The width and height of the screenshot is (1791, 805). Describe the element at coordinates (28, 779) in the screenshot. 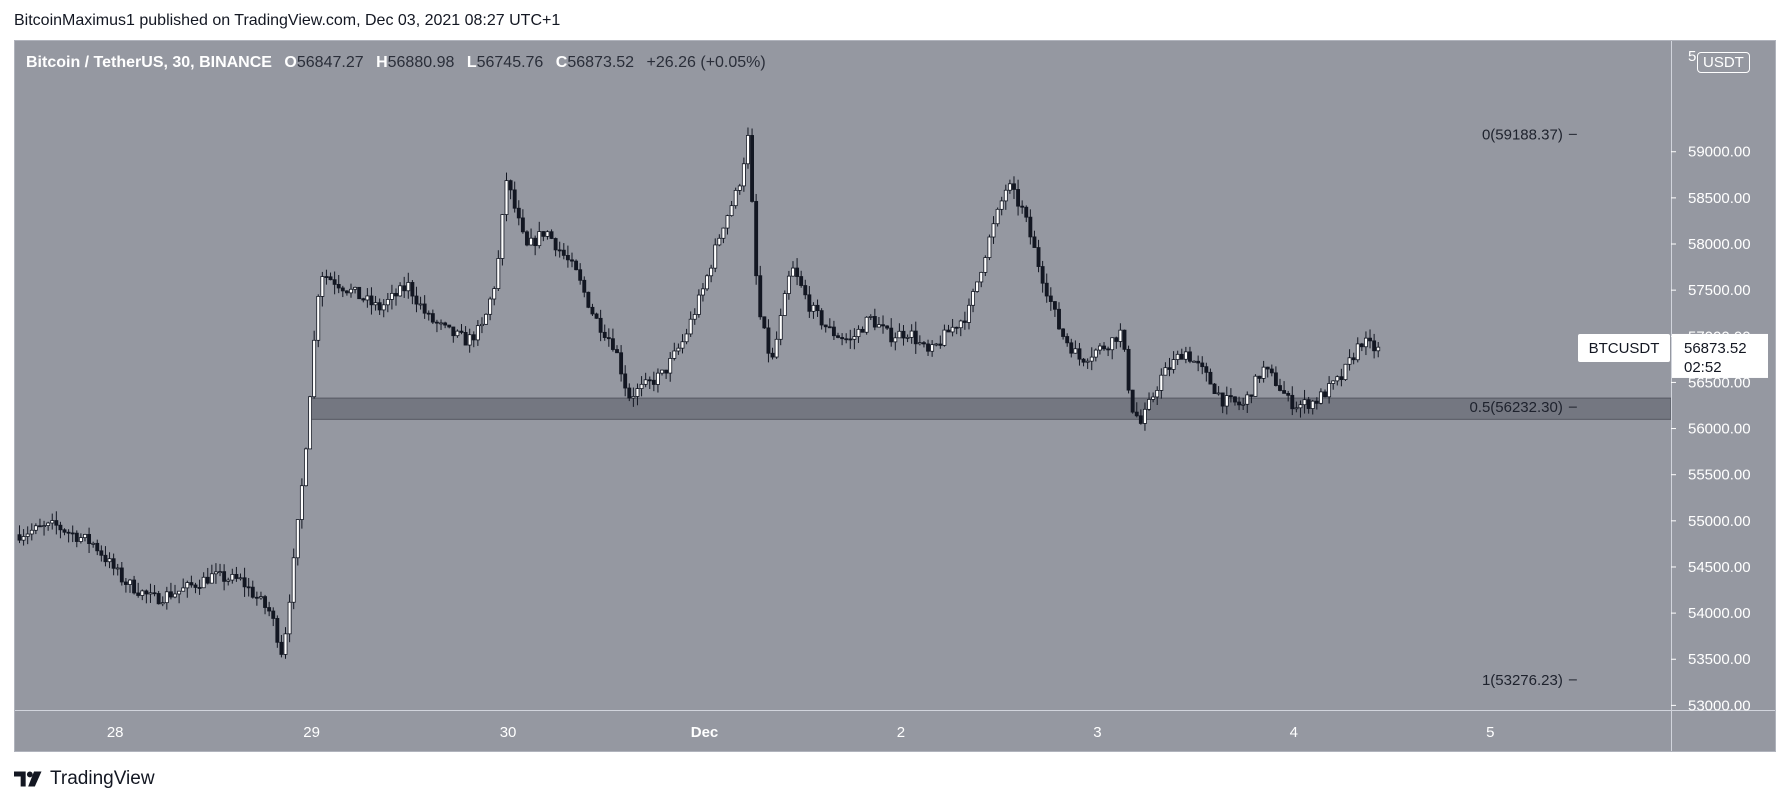

I see `tradingview-logo-icon` at that location.